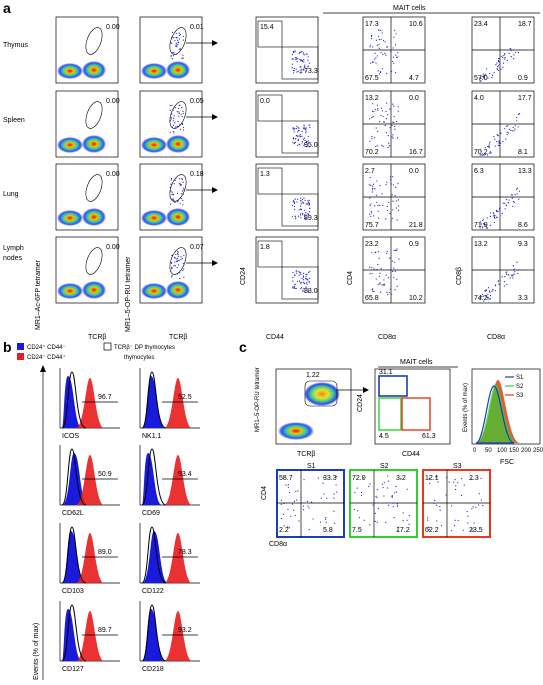 The width and height of the screenshot is (543, 685). Describe the element at coordinates (90, 480) in the screenshot. I see `hist-red` at that location.